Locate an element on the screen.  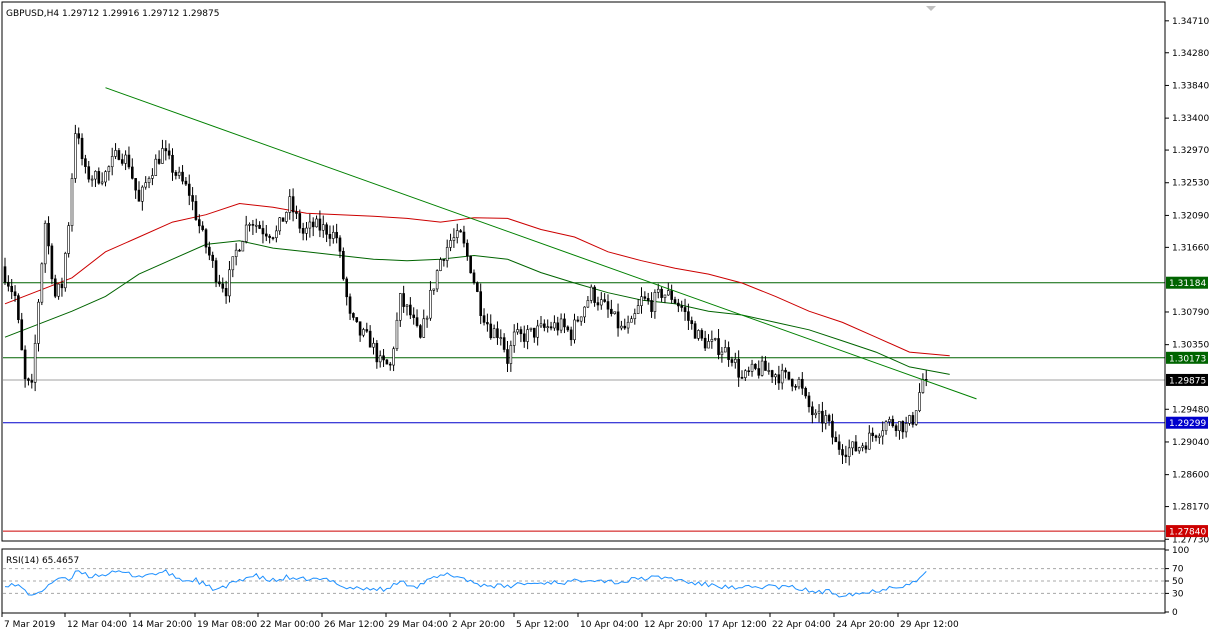
rsi-line is located at coordinates (465, 583).